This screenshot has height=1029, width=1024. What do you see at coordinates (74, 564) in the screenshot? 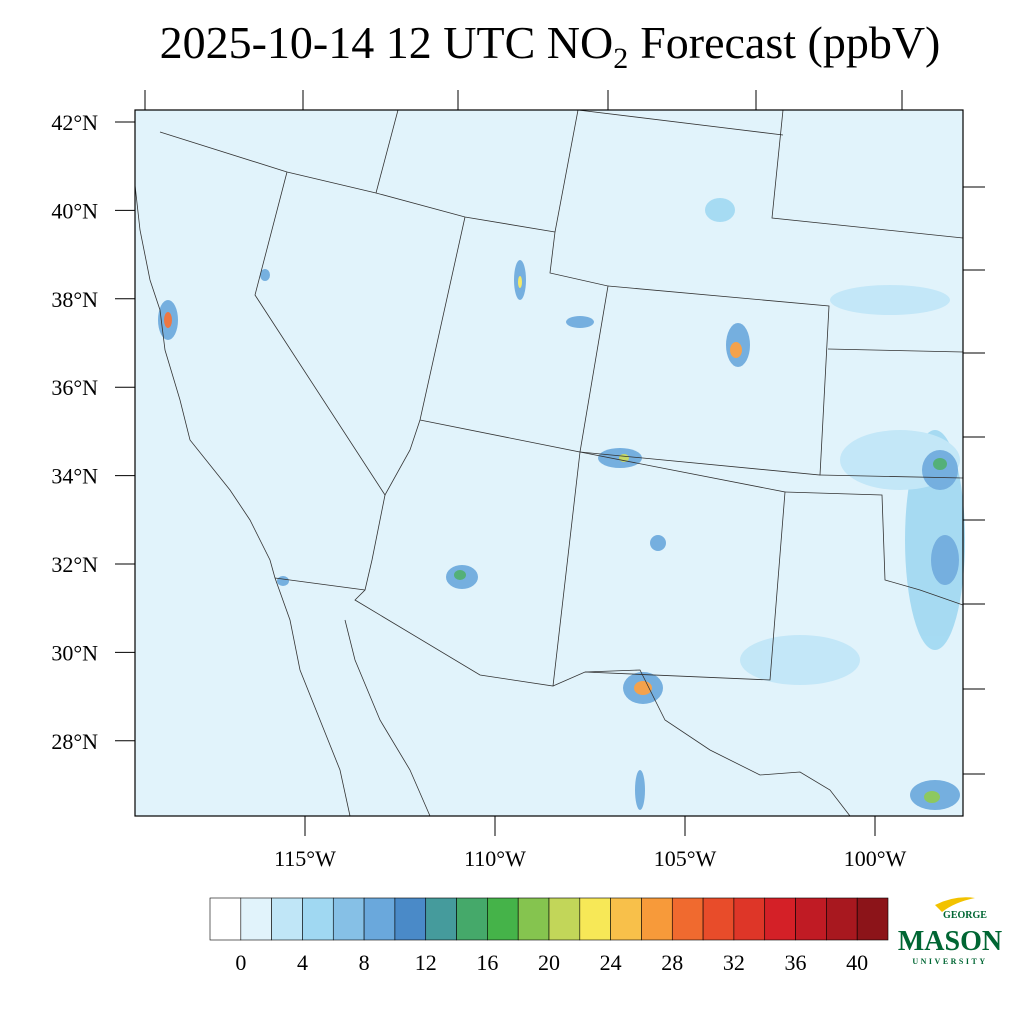
I see `lat-label: 32°N` at bounding box center [74, 564].